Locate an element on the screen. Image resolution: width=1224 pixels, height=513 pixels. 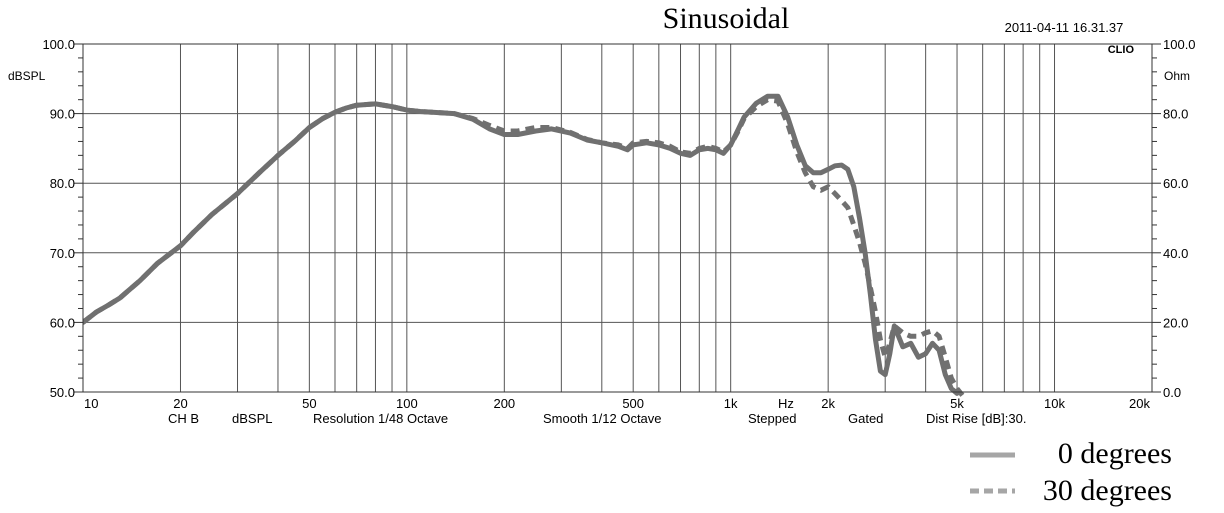
footer-mode: Stepped is located at coordinates (772, 418).